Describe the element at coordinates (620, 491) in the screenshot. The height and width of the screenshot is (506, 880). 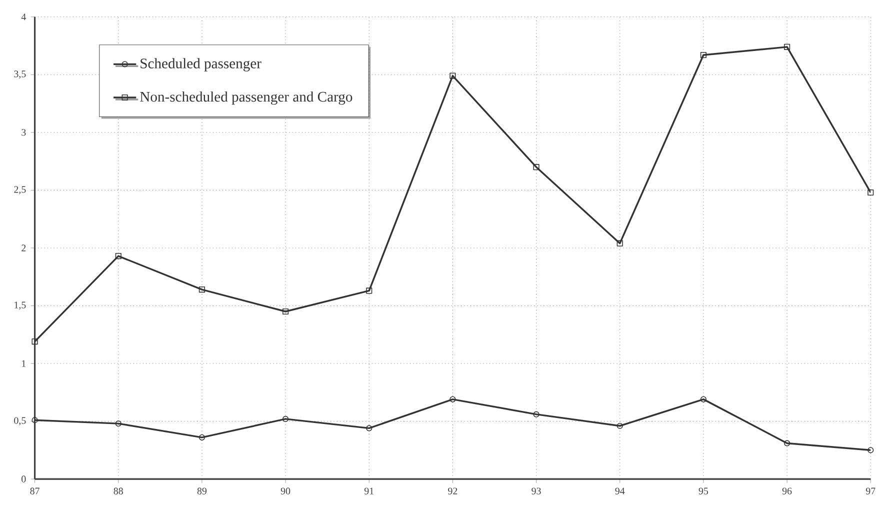
I see `x-tick-label: 94` at that location.